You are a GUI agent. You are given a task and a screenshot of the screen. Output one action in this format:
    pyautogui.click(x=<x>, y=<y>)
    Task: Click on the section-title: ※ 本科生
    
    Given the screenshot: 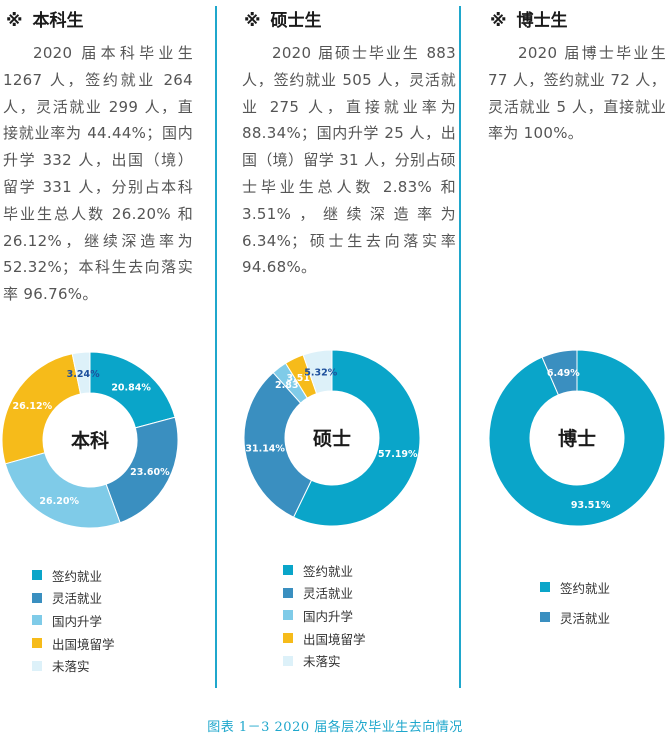 What is the action you would take?
    pyautogui.click(x=45, y=18)
    